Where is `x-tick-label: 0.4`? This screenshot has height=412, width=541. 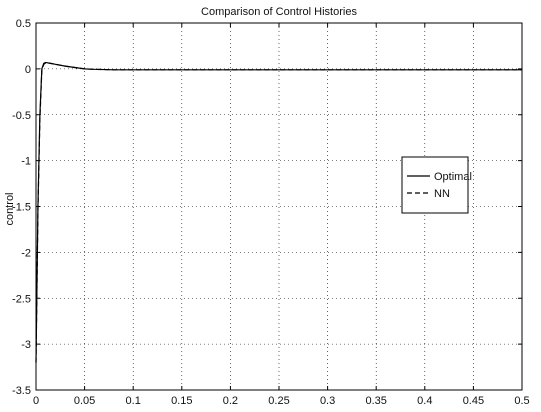
x-tick-label: 0.4 is located at coordinates (424, 401).